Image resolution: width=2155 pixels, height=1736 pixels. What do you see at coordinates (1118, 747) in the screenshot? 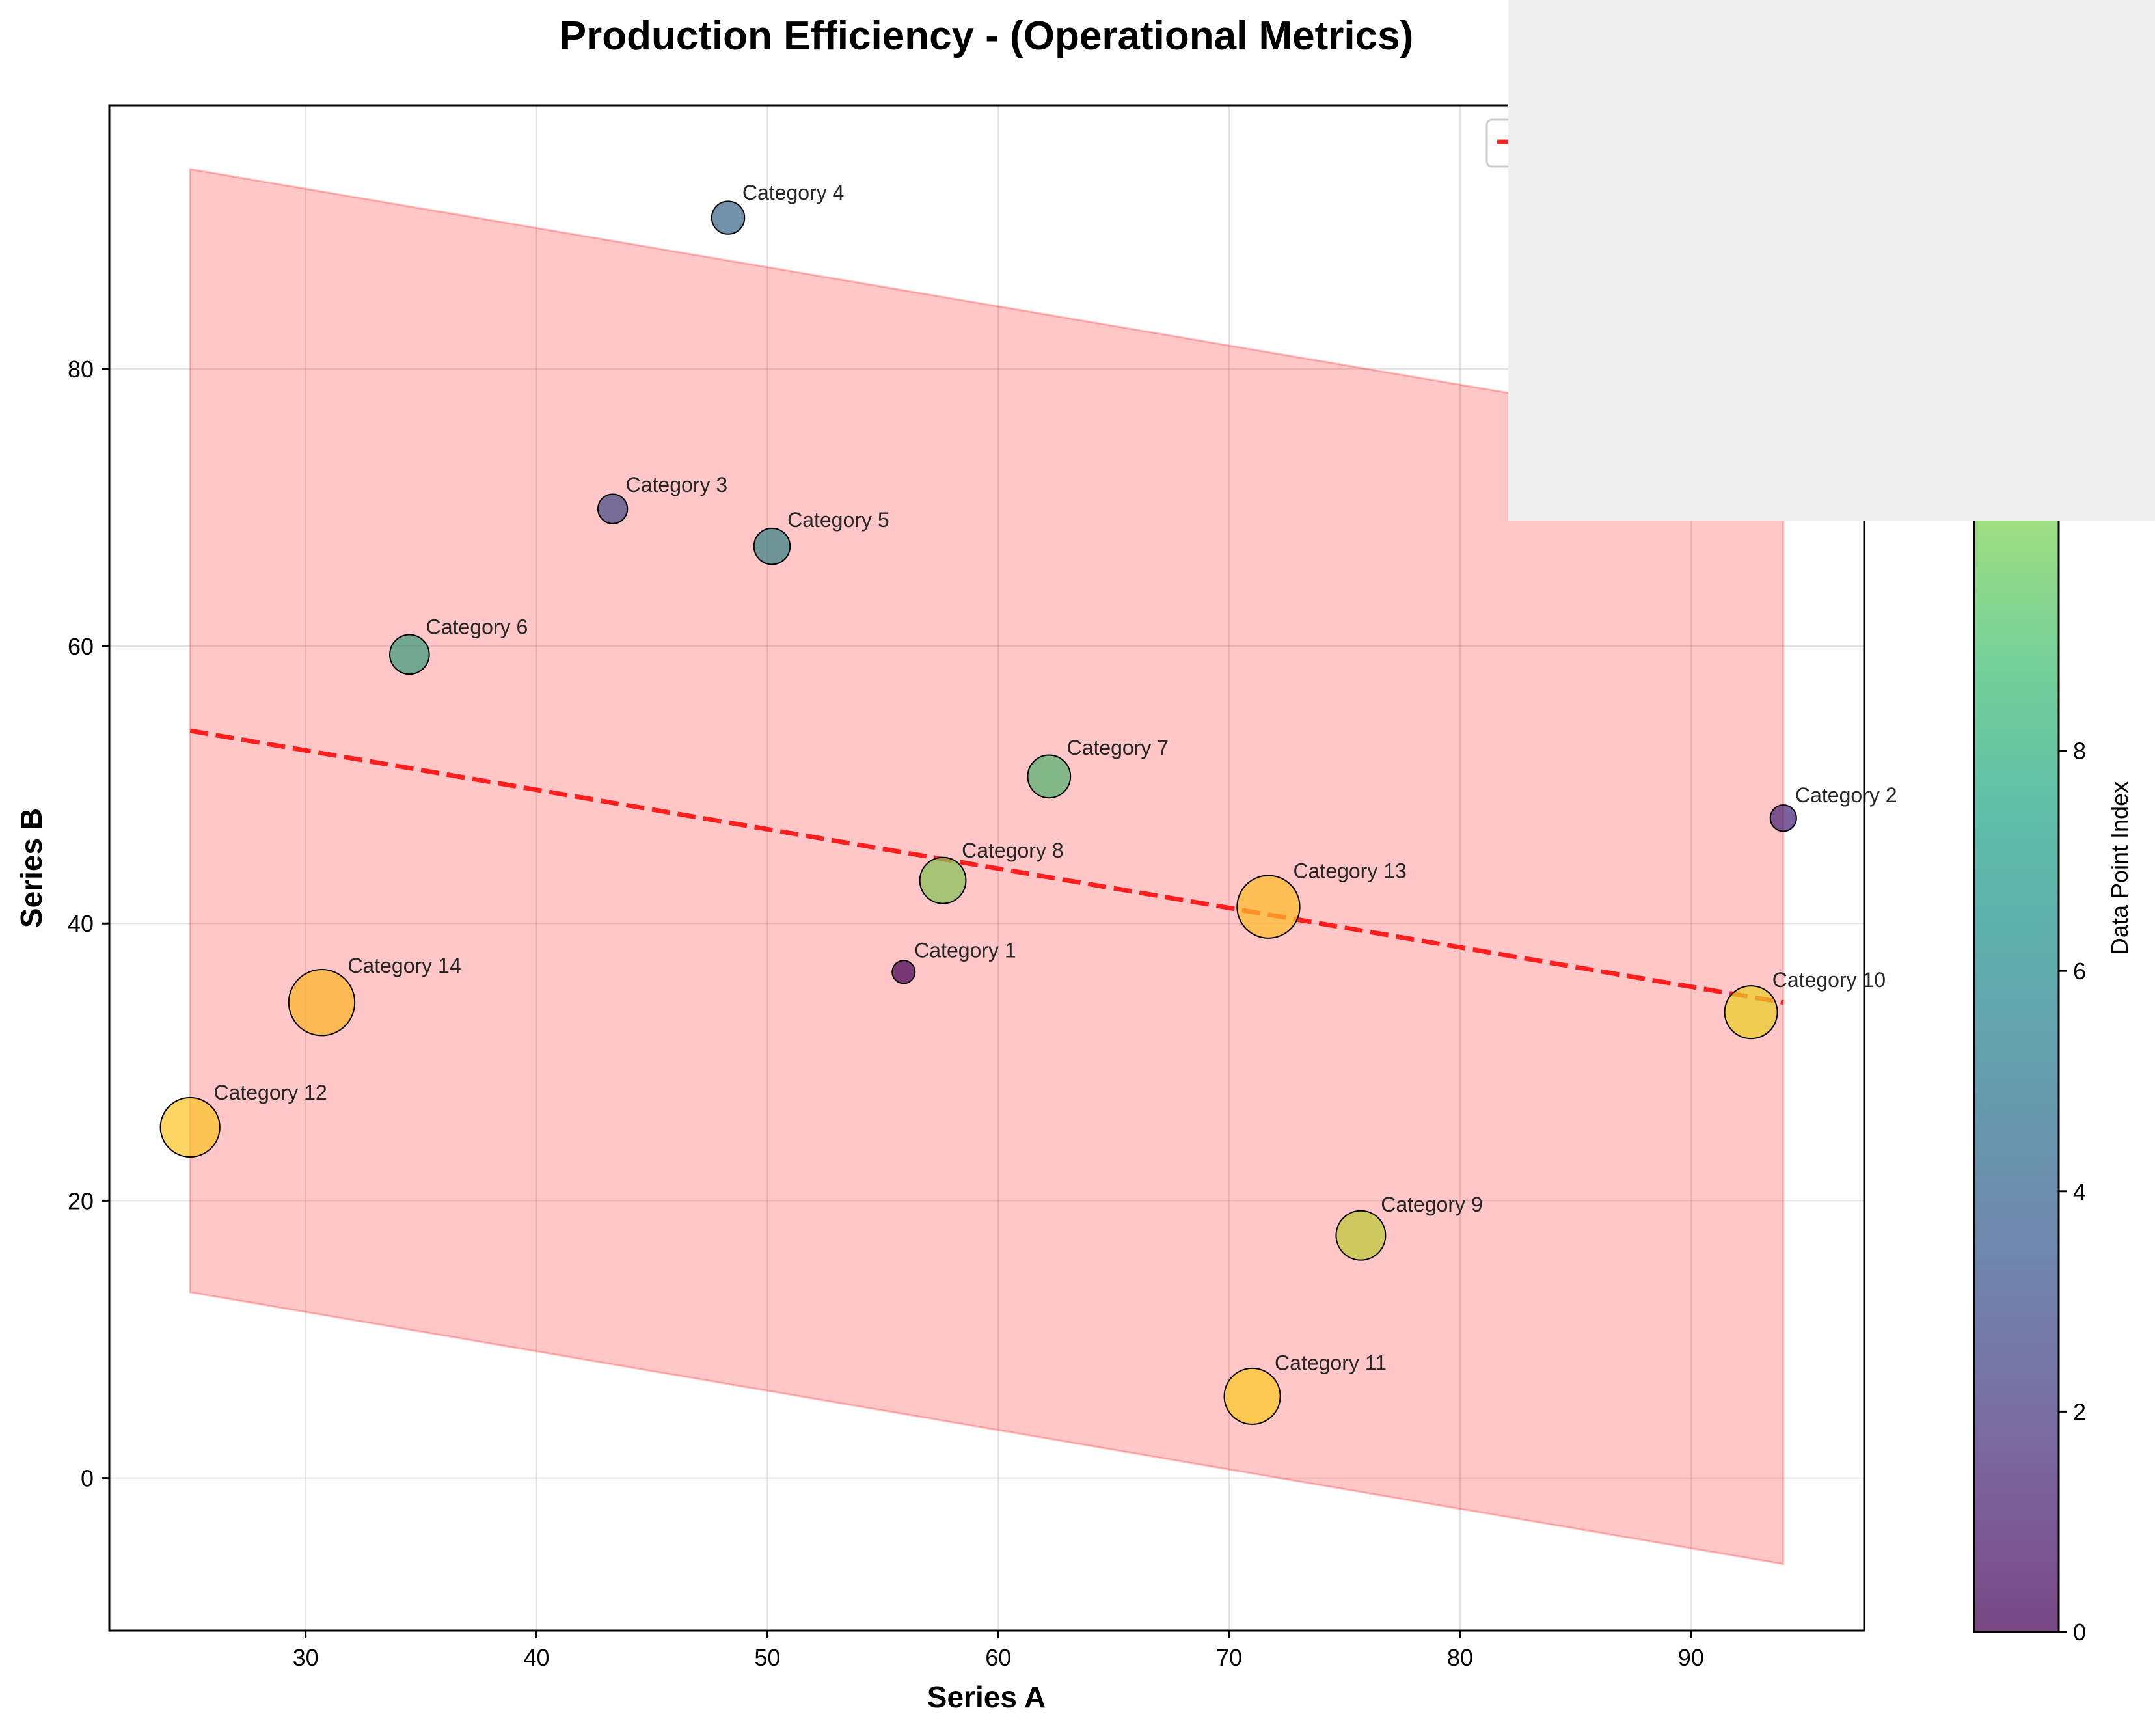
I see `point-label: Category 7` at bounding box center [1118, 747].